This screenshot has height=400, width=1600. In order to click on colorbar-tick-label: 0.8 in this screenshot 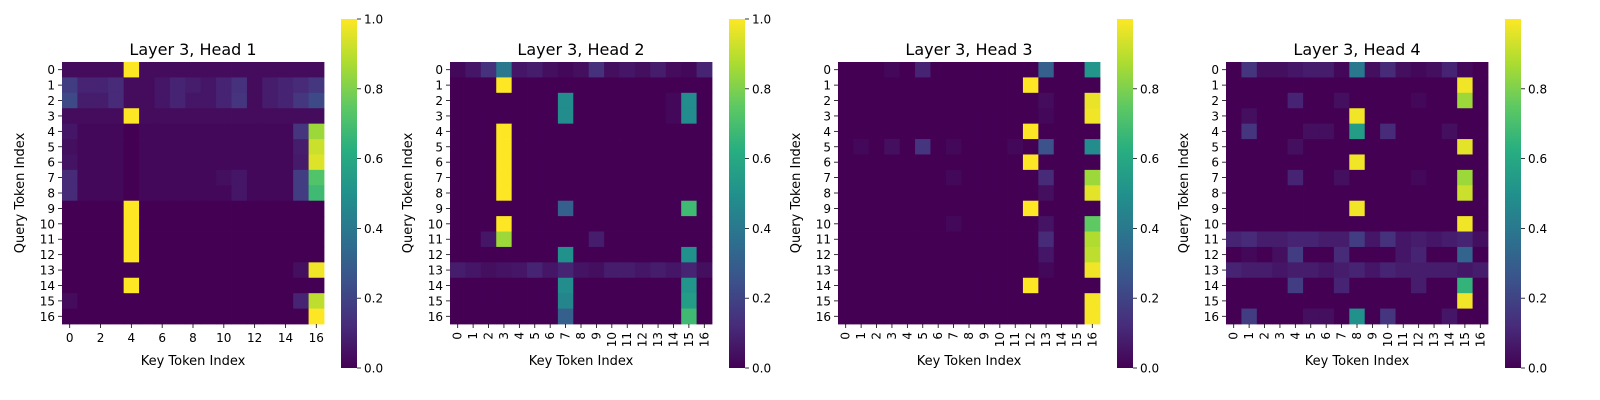, I will do `click(761, 89)`.